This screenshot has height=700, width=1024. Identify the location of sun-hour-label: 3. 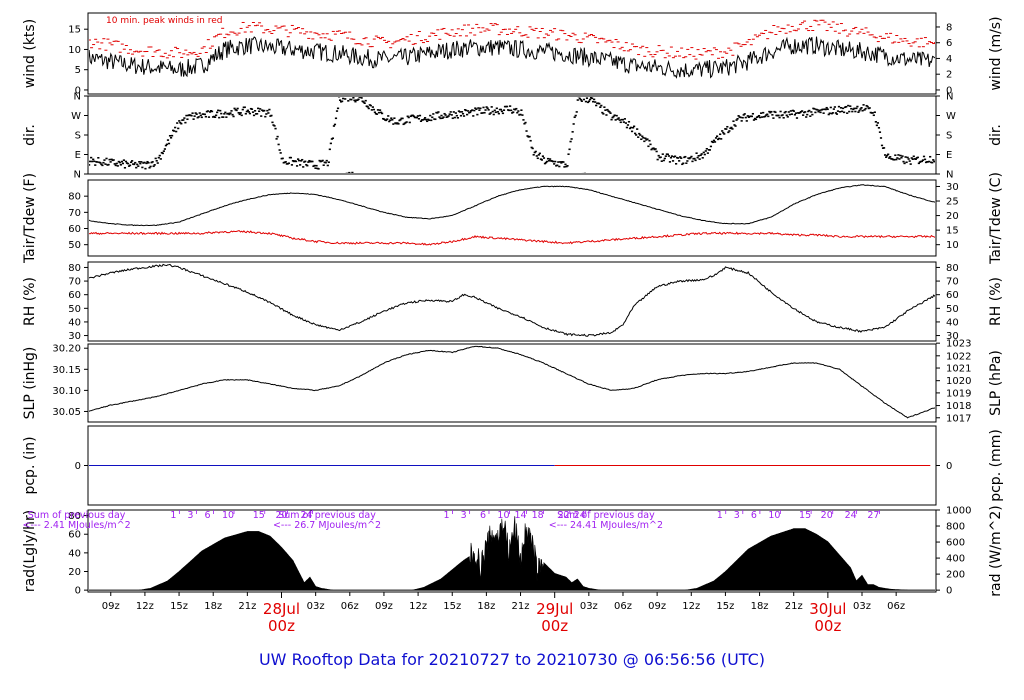
(190, 515).